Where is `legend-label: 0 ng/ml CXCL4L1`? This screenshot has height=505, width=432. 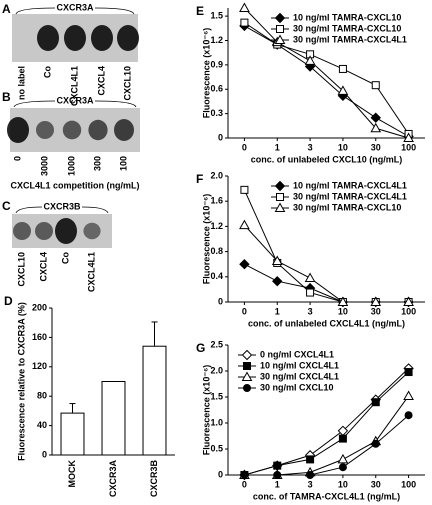 legend-label: 0 ng/ml CXCL4L1 is located at coordinates (297, 354).